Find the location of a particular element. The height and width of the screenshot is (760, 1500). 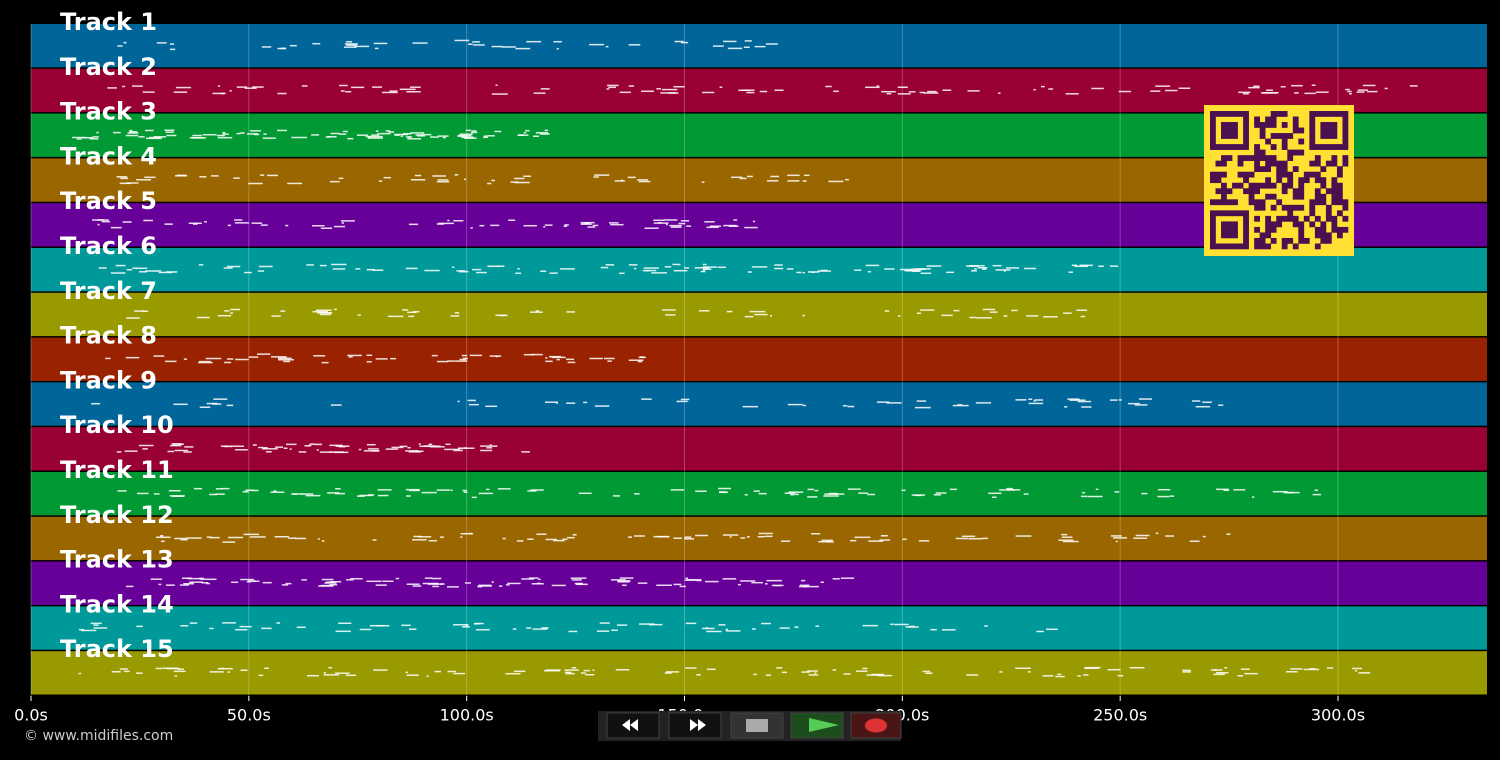

qr-code is located at coordinates (1279, 180).